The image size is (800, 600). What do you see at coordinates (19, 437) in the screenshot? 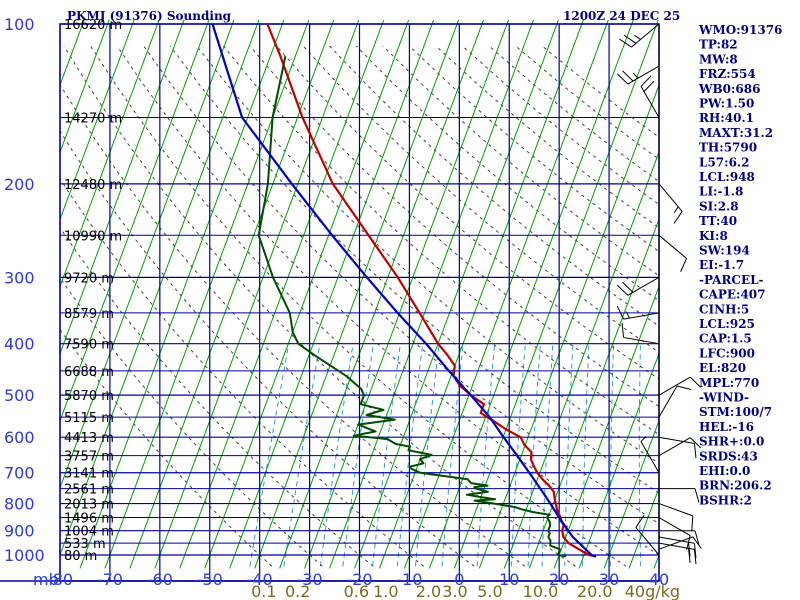
I see `pressure-tick-label: 600` at bounding box center [19, 437].